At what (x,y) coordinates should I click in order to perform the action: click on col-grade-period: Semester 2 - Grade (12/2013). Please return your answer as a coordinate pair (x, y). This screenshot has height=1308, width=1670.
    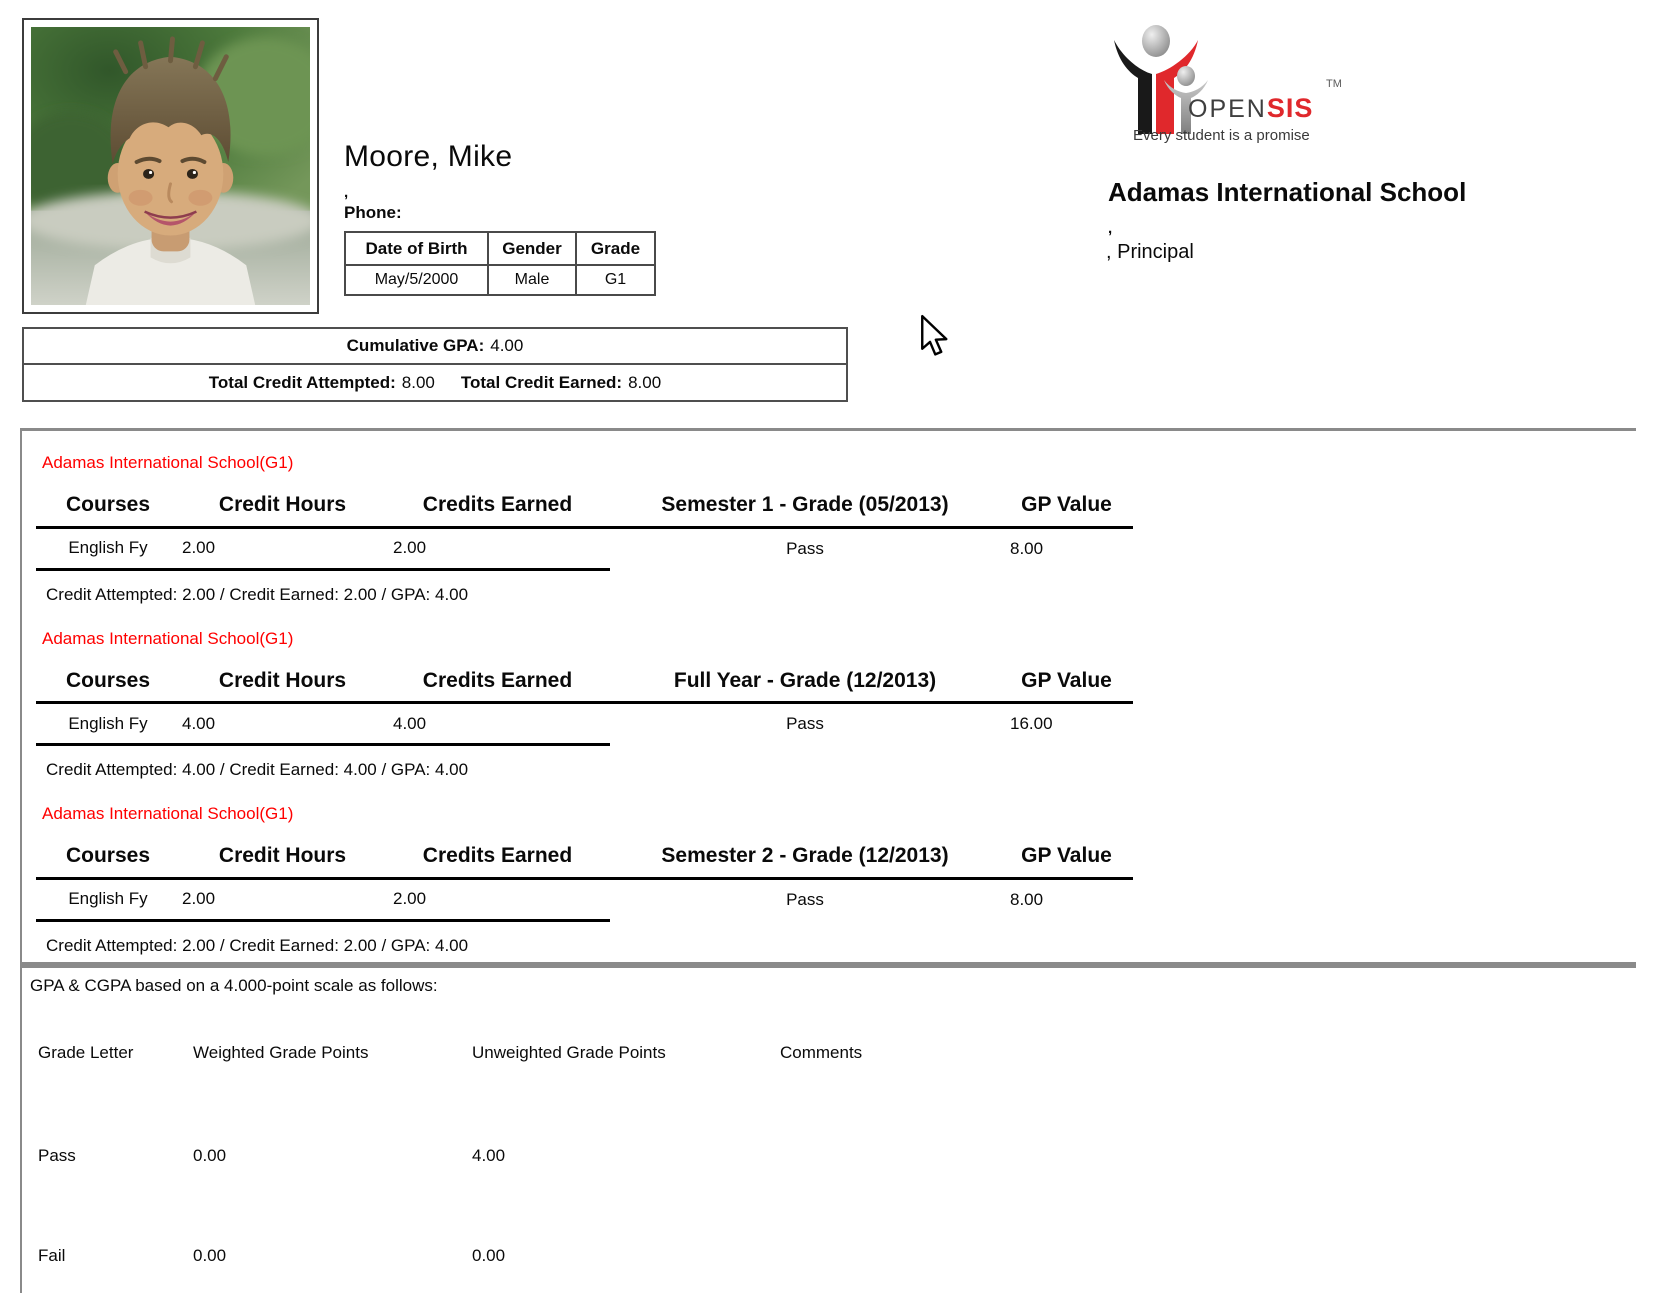
    Looking at the image, I should click on (805, 858).